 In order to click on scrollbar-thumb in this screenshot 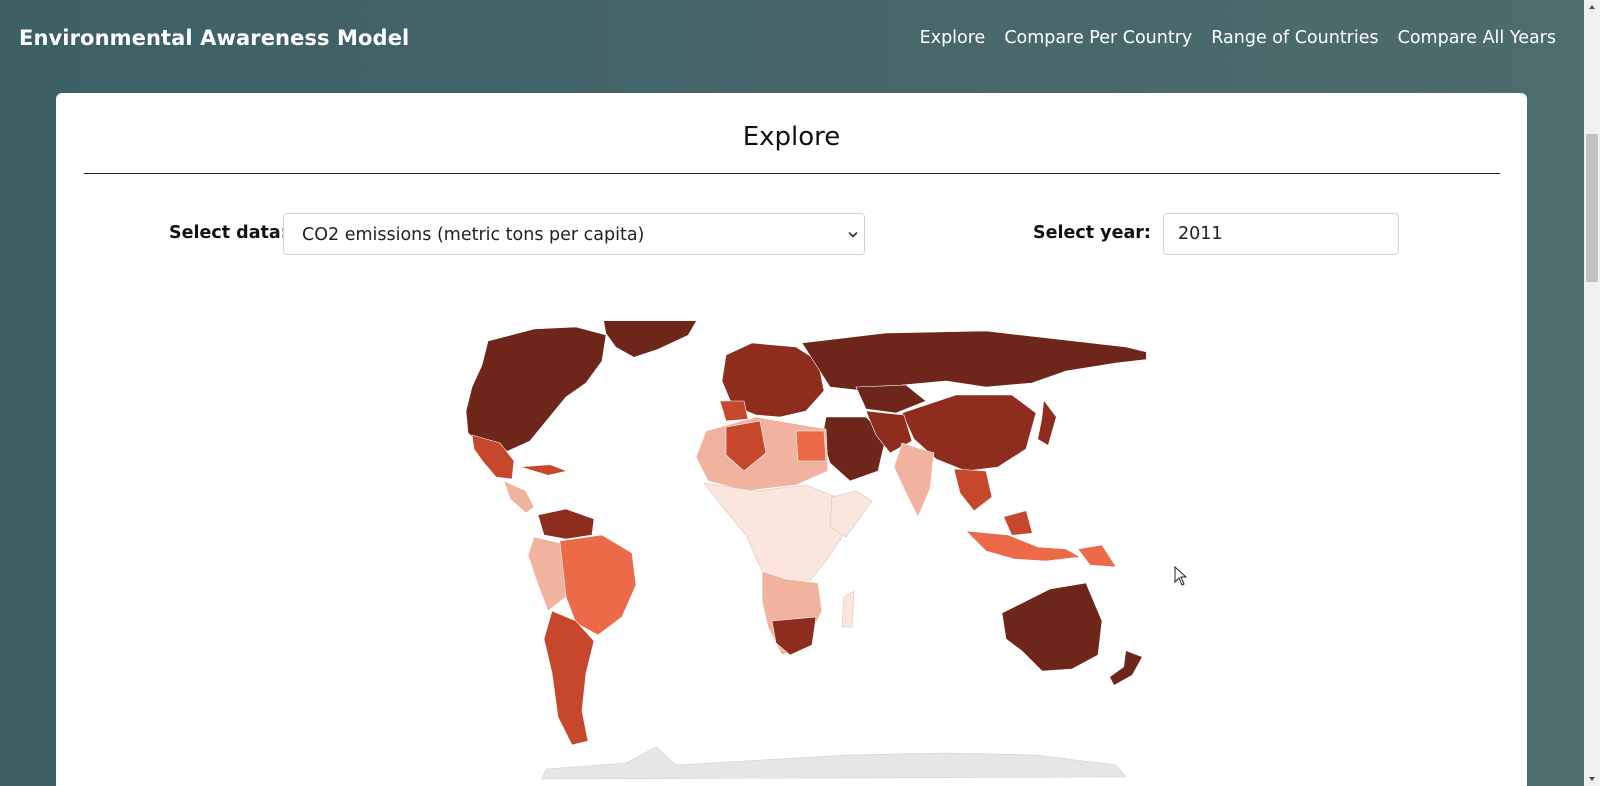, I will do `click(1592, 208)`.